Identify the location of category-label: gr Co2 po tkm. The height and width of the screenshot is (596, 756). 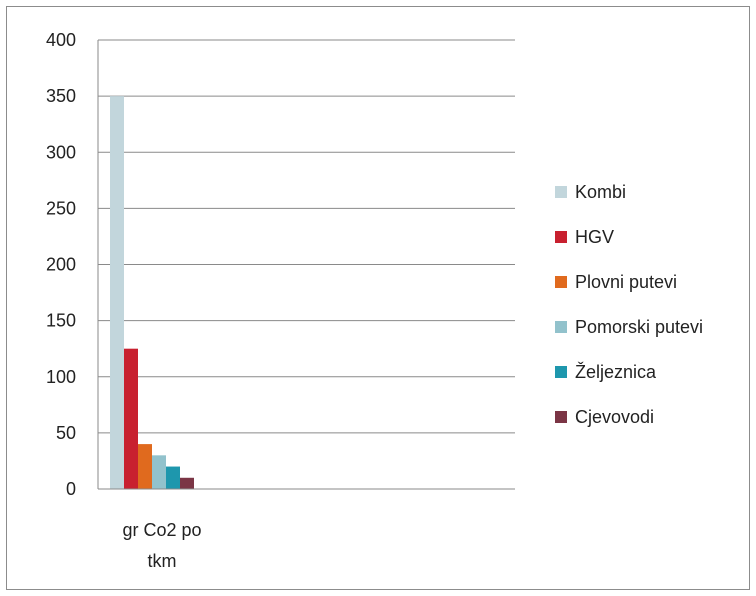
(161, 545).